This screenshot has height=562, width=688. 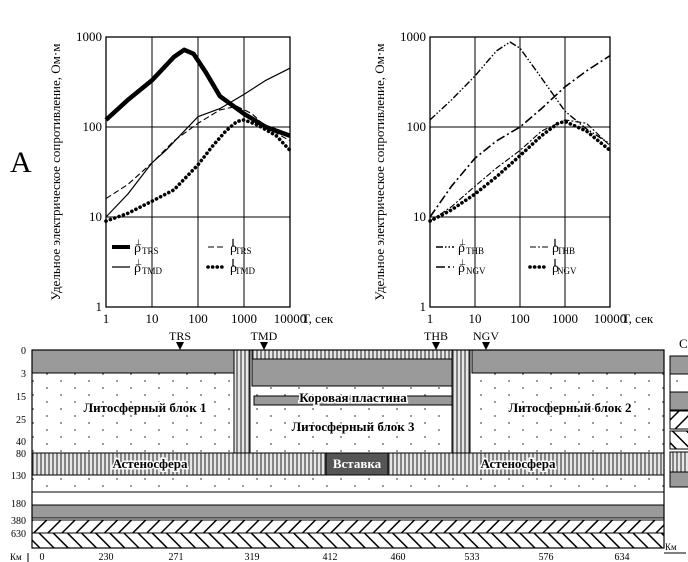 What do you see at coordinates (348, 484) in the screenshot?
I see `lower-layer-dots` at bounding box center [348, 484].